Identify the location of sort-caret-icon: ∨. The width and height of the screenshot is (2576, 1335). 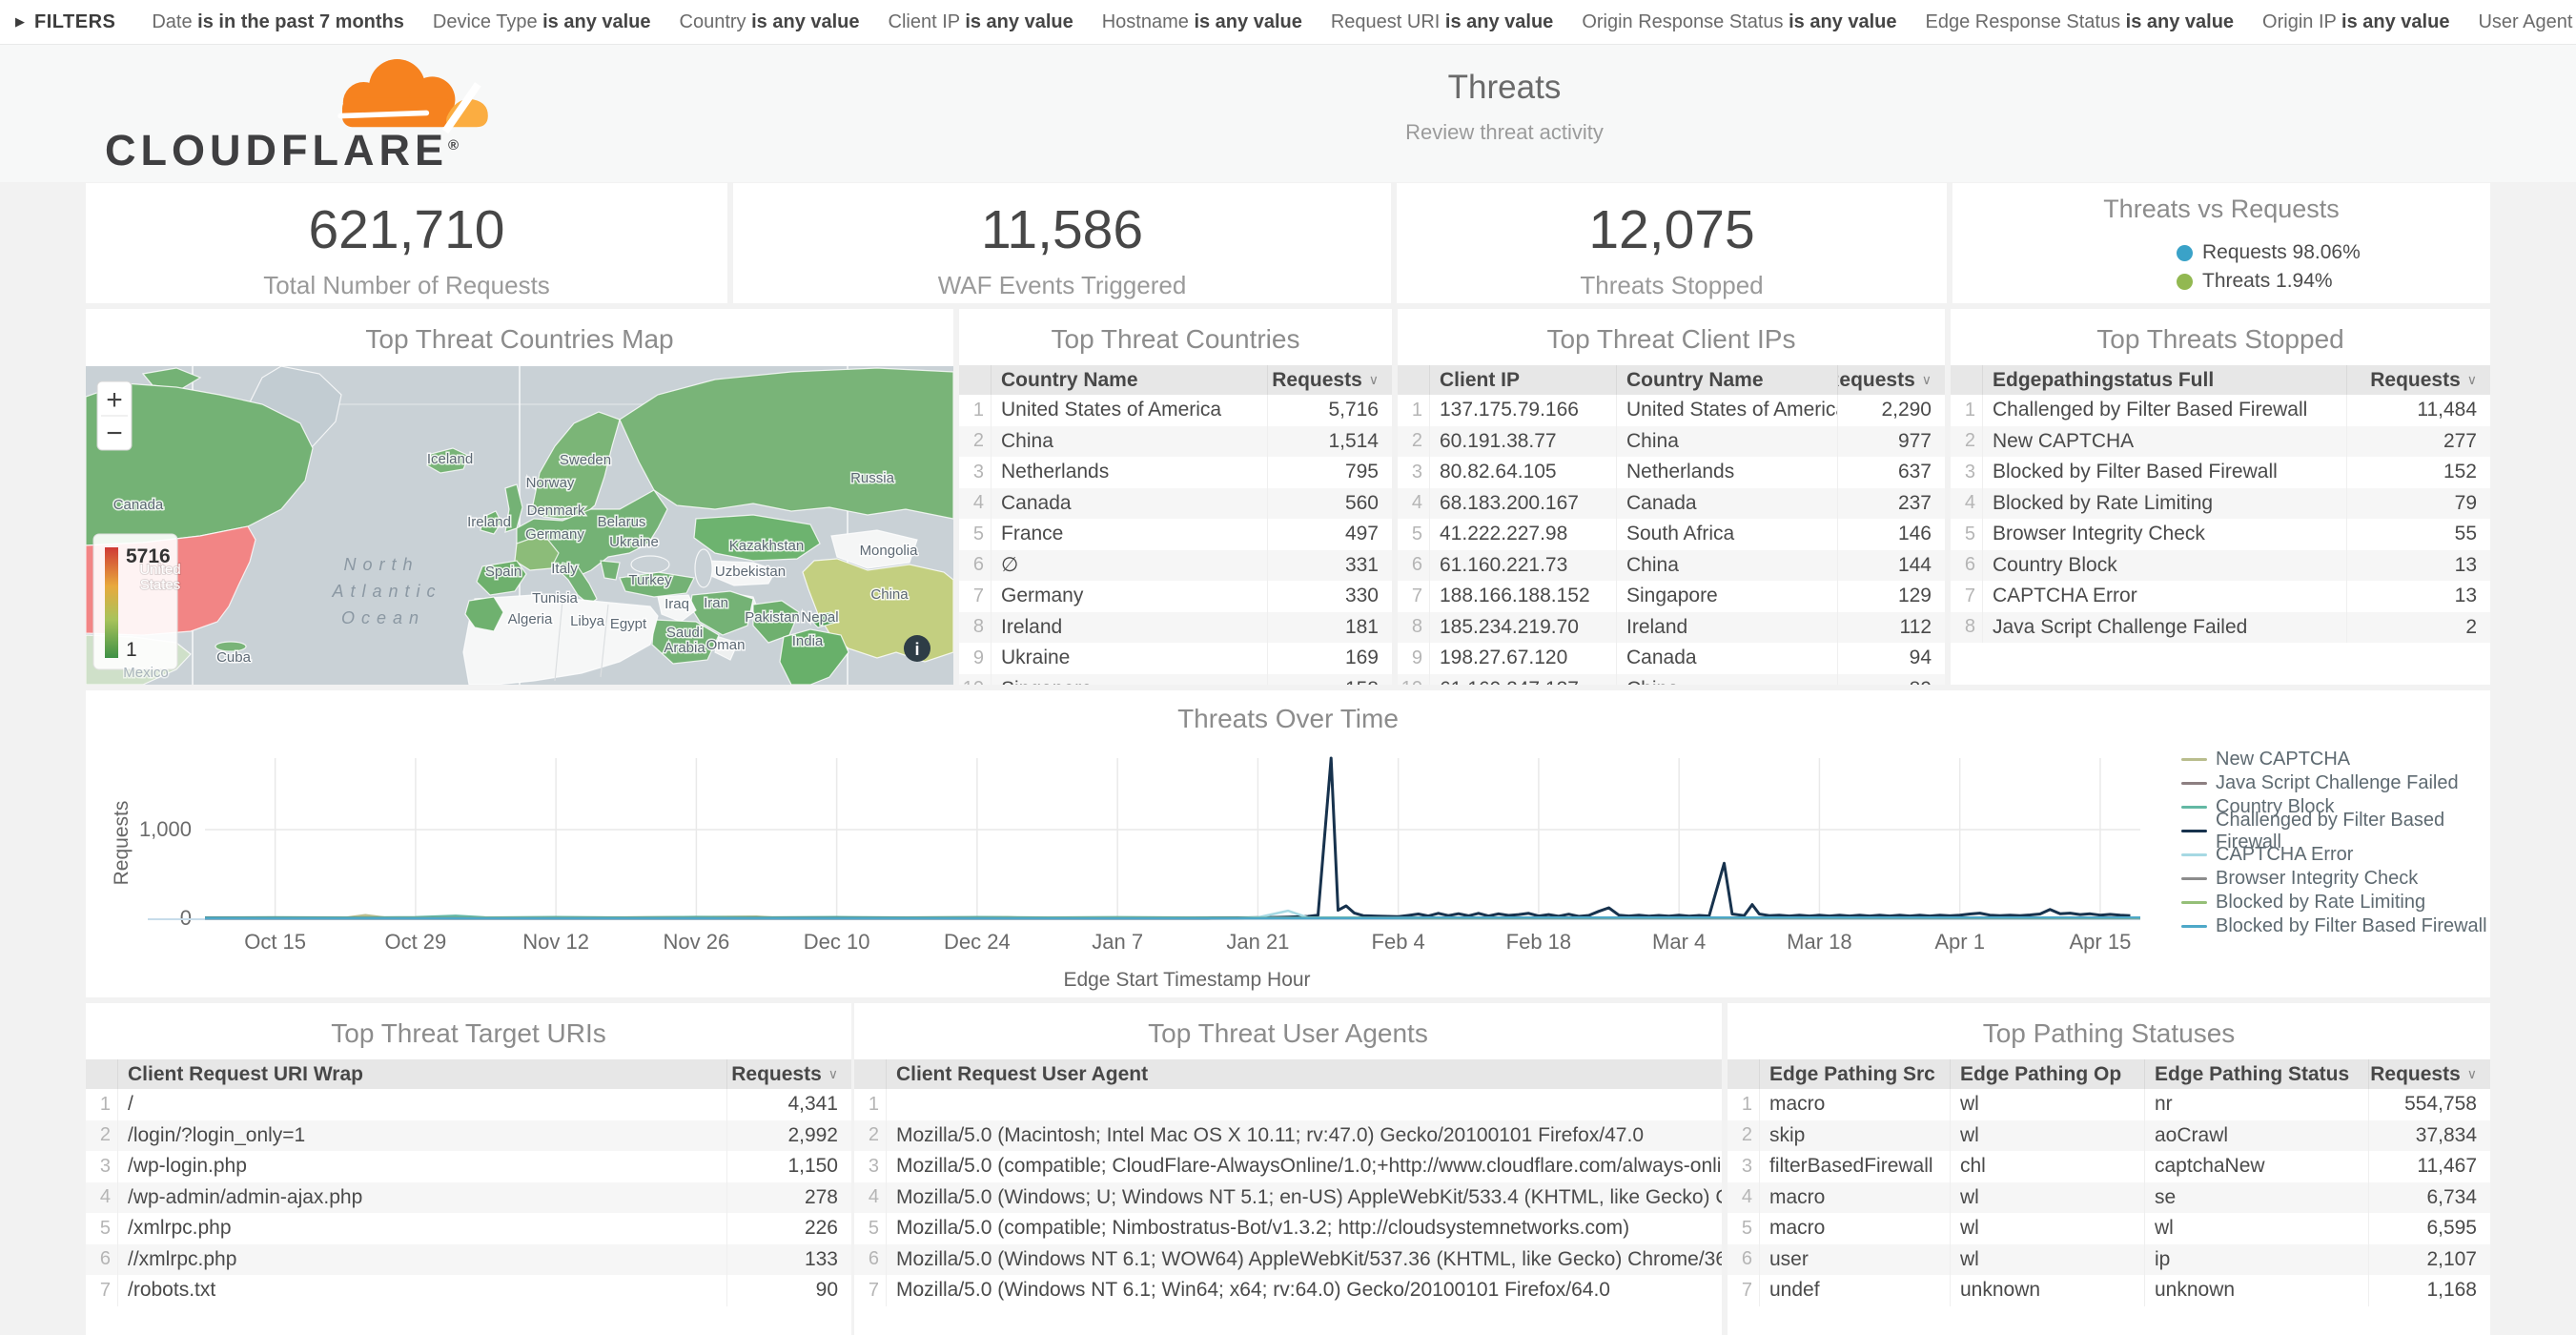
(1373, 379).